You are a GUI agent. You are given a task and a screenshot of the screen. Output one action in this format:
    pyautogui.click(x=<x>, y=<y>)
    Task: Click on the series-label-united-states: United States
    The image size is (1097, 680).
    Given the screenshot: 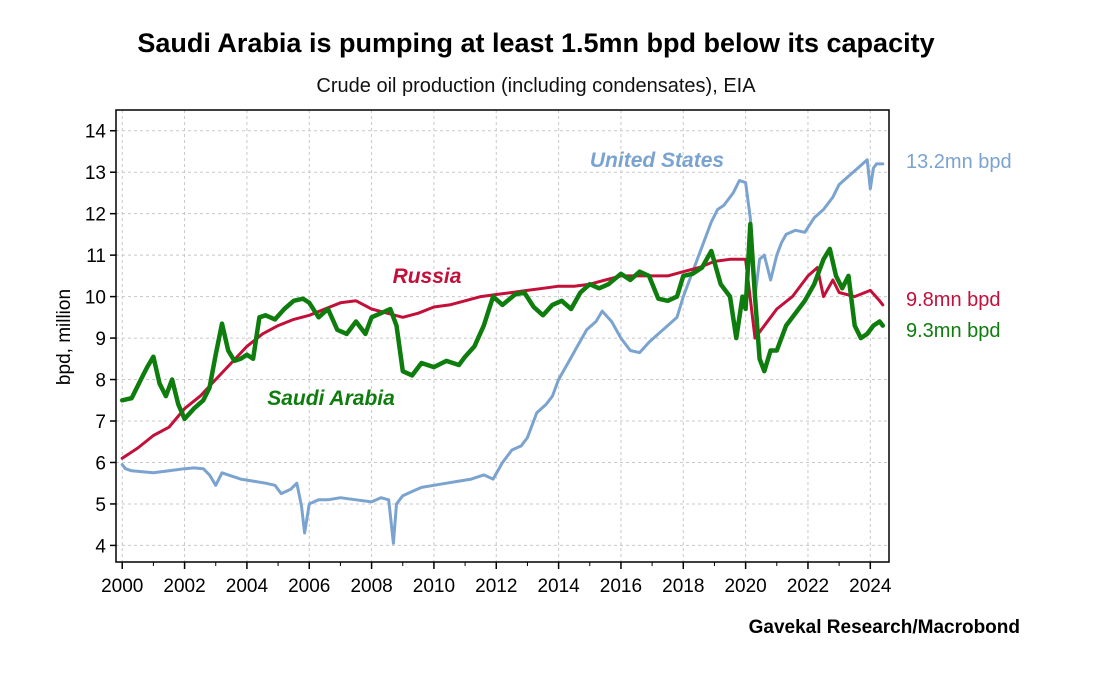 What is the action you would take?
    pyautogui.click(x=657, y=160)
    